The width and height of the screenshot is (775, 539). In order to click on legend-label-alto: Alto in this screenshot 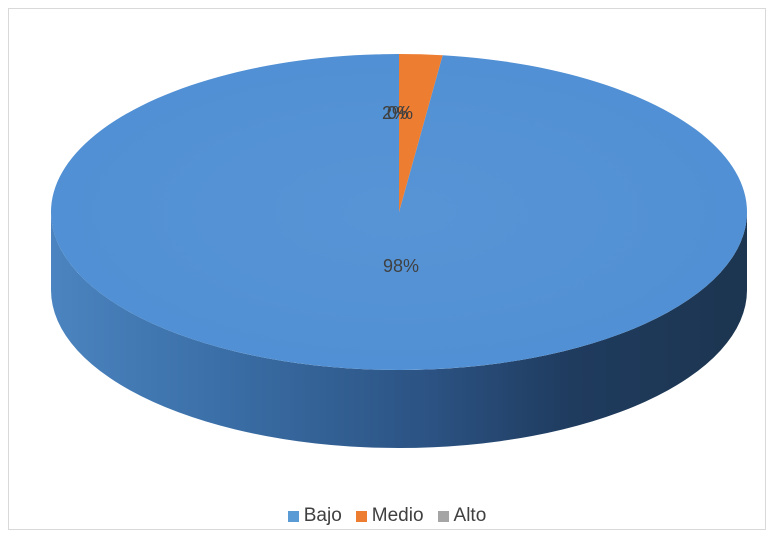, I will do `click(470, 515)`.